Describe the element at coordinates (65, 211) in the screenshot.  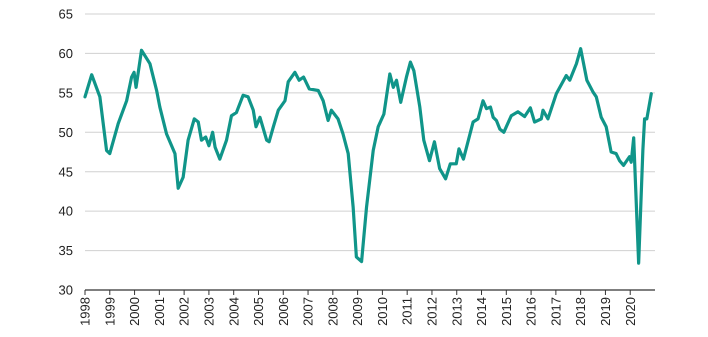
I see `y-tick-label: 40` at that location.